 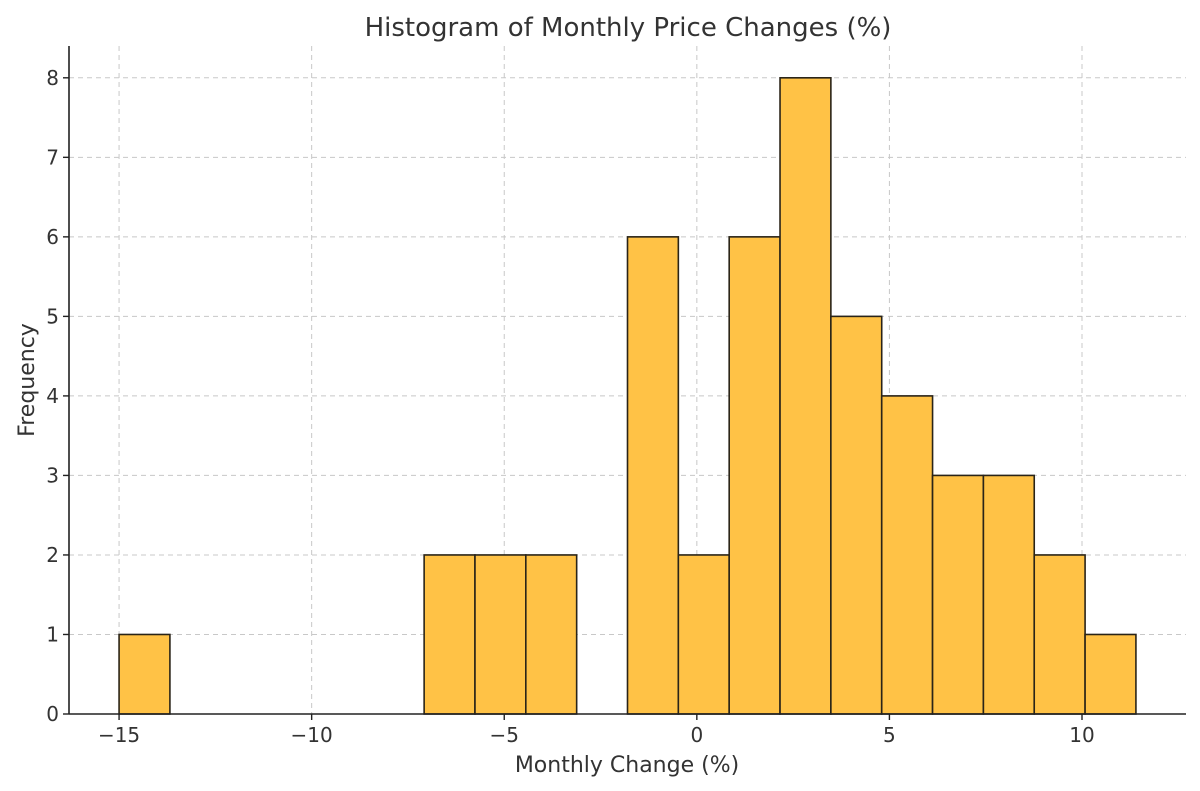 What do you see at coordinates (312, 735) in the screenshot?
I see `x-tick-label: −10` at bounding box center [312, 735].